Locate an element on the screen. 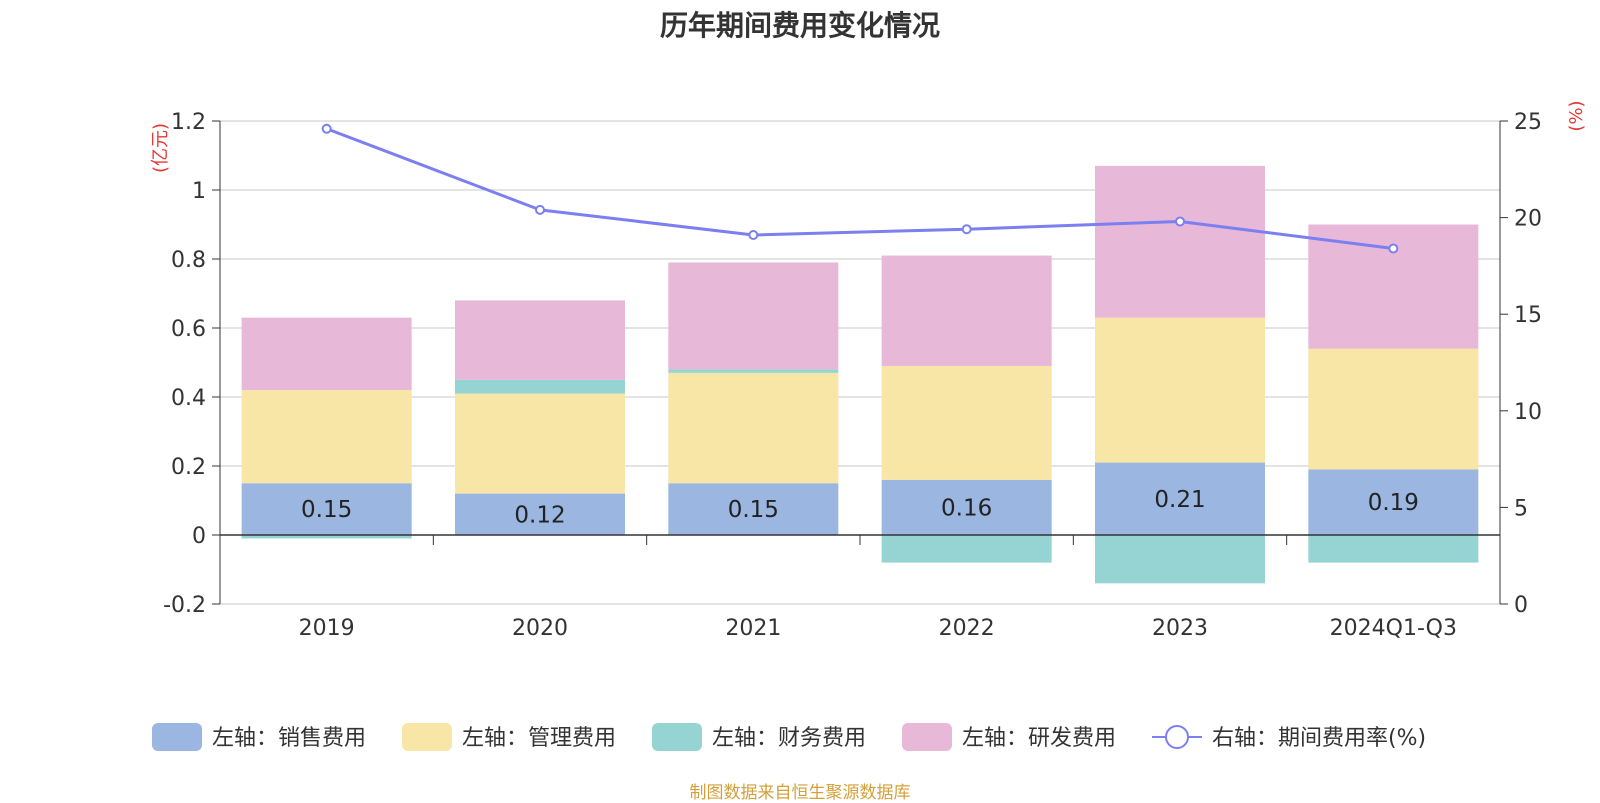 The image size is (1600, 803). legend-label: 左轴：销售费用 is located at coordinates (289, 738).